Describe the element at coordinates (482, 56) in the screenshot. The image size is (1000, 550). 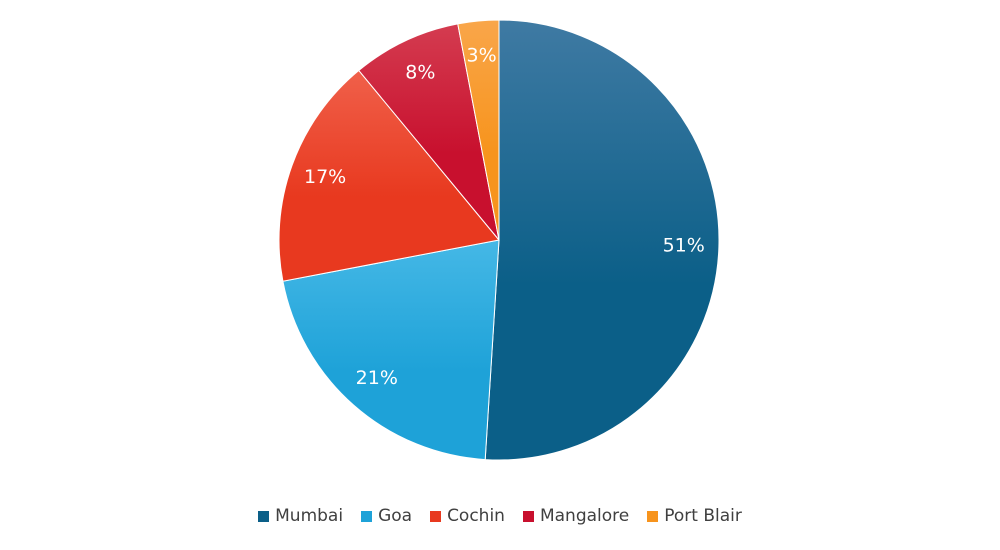
I see `data-label-port-blair: 3%` at that location.